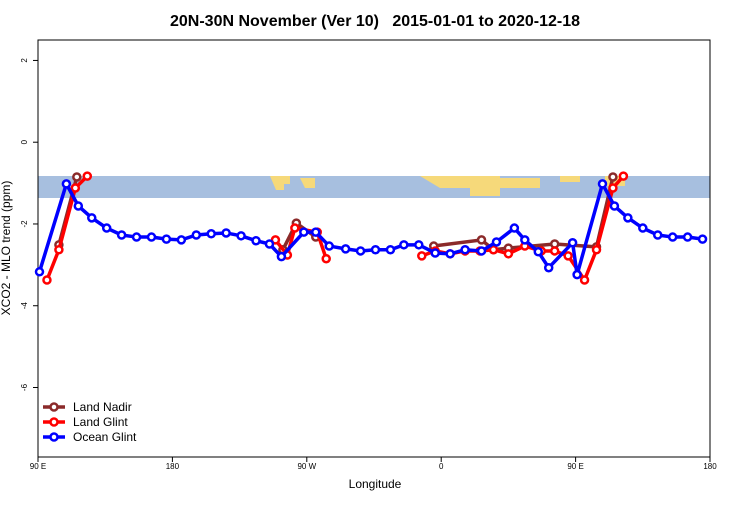  Describe the element at coordinates (24, 224) in the screenshot. I see `y-tick-label: -2` at that location.